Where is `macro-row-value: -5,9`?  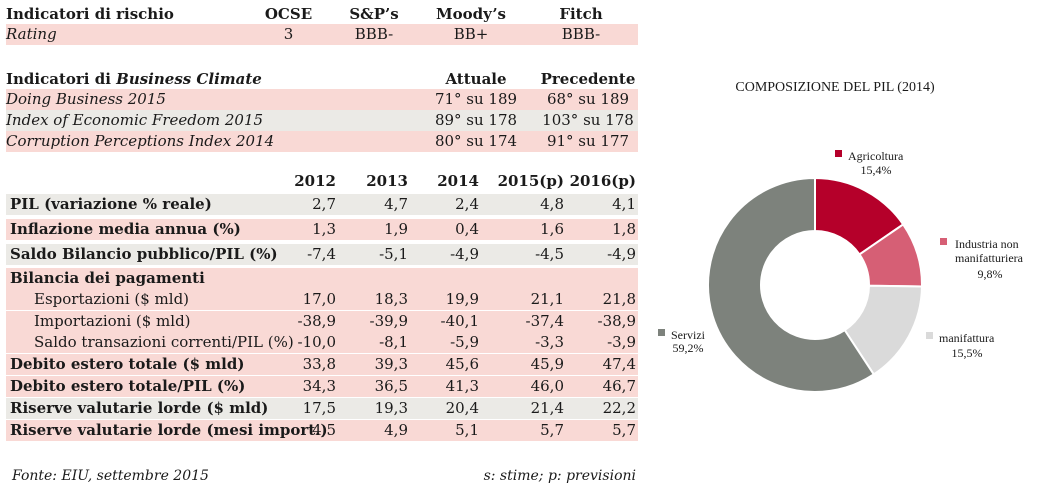
macro-row-value: -5,9 is located at coordinates (464, 342).